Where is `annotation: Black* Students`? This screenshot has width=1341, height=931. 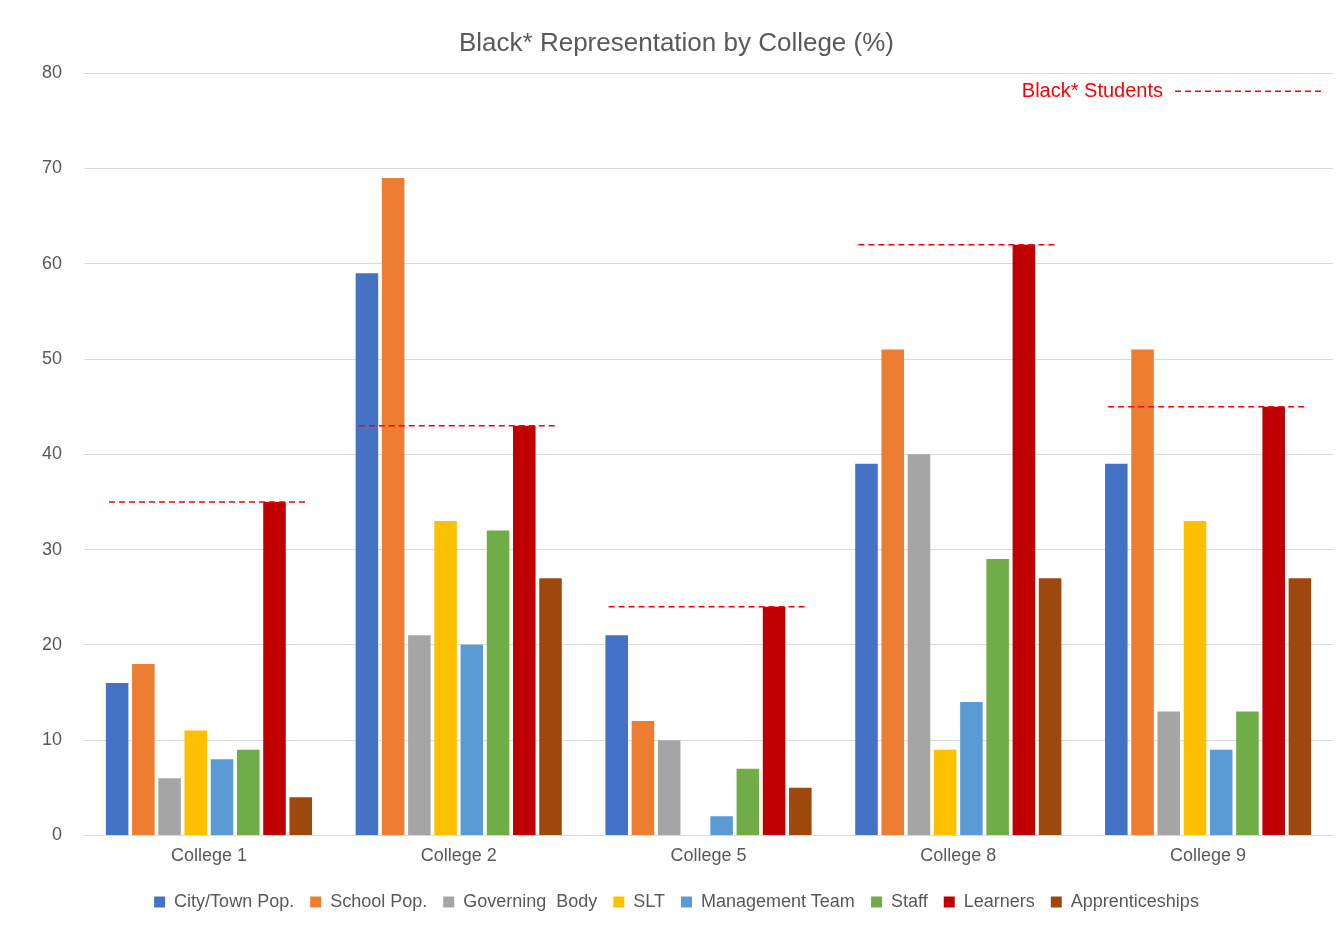
annotation: Black* Students is located at coordinates (1092, 89).